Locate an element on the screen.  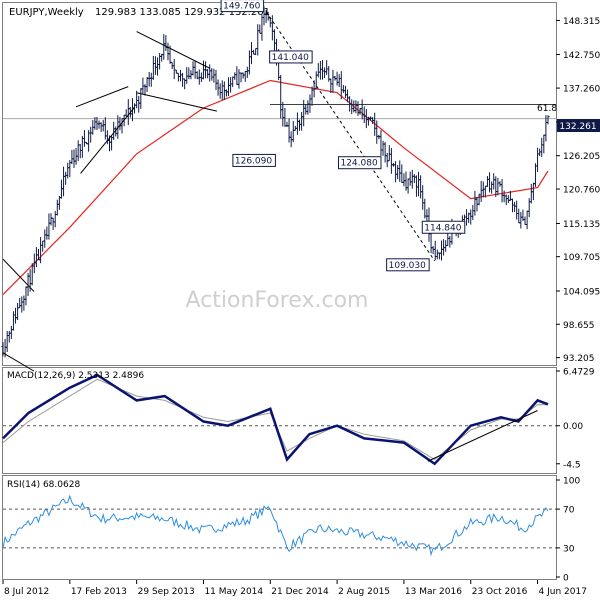
price-annotation-label: 124.080 is located at coordinates (358, 164).